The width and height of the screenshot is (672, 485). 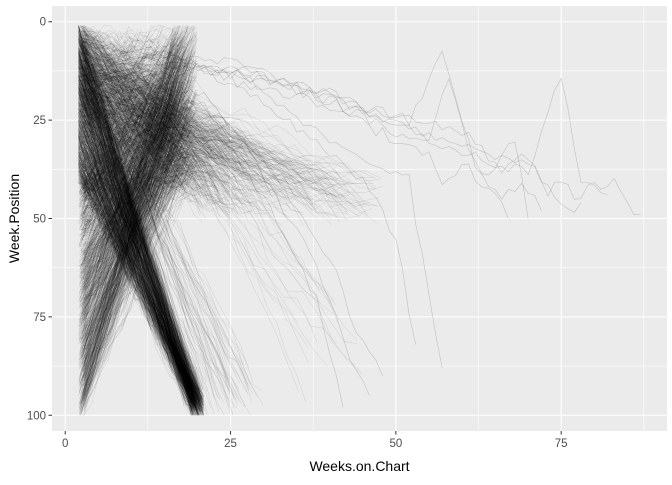 What do you see at coordinates (315, 444) in the screenshot?
I see `x-tick-labels: 0 25 50 75` at bounding box center [315, 444].